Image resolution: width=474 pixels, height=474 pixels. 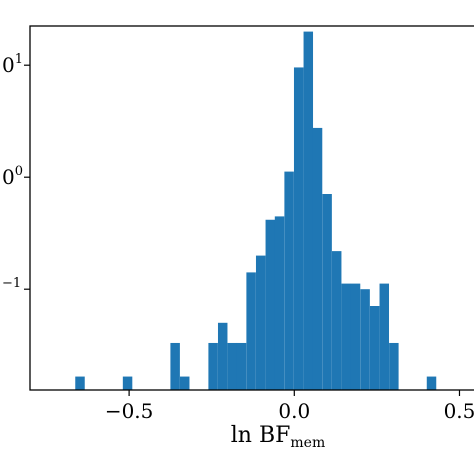 What do you see at coordinates (129, 411) in the screenshot?
I see `x-tick-label: −0.5` at bounding box center [129, 411].